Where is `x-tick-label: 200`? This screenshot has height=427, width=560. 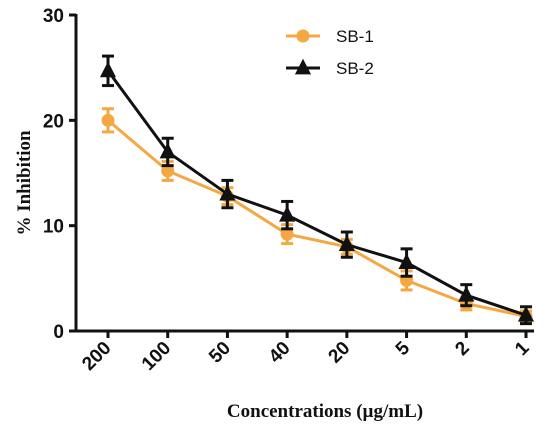
x-tick-label: 200 is located at coordinates (96, 356).